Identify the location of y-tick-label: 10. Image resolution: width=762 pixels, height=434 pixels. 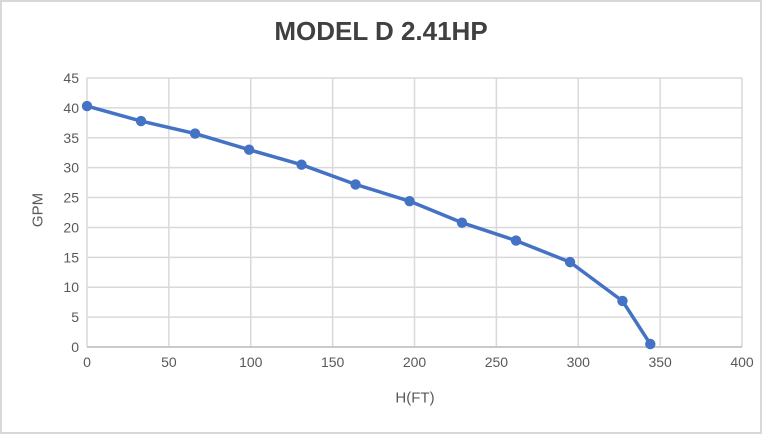
(71, 287).